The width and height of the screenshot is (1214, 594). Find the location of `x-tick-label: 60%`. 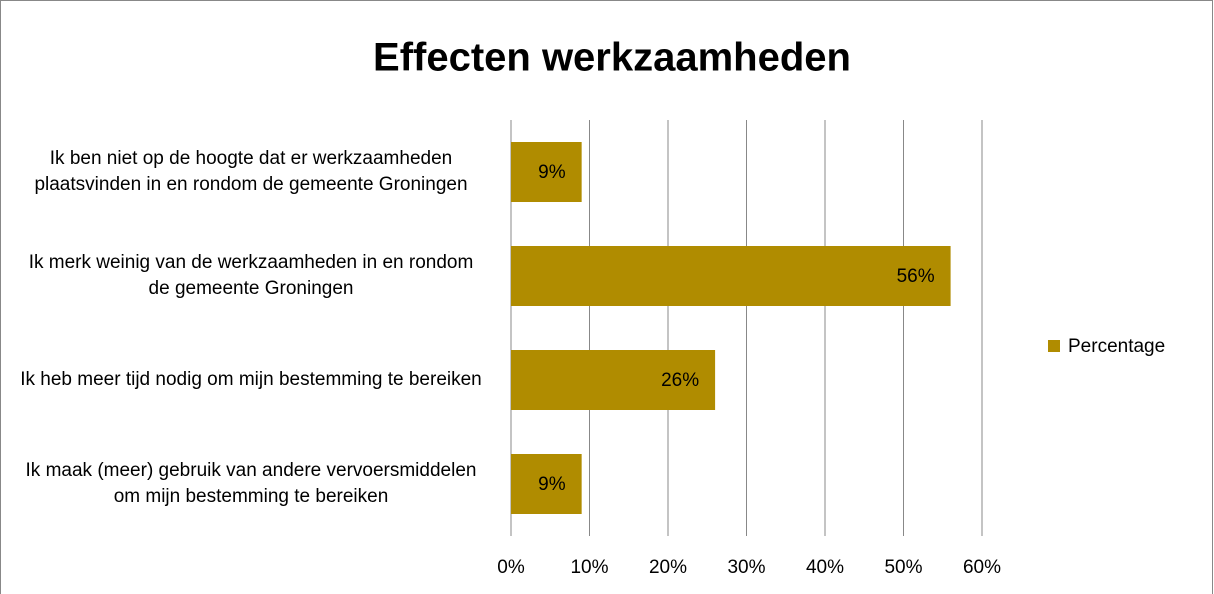

x-tick-label: 60% is located at coordinates (982, 567).